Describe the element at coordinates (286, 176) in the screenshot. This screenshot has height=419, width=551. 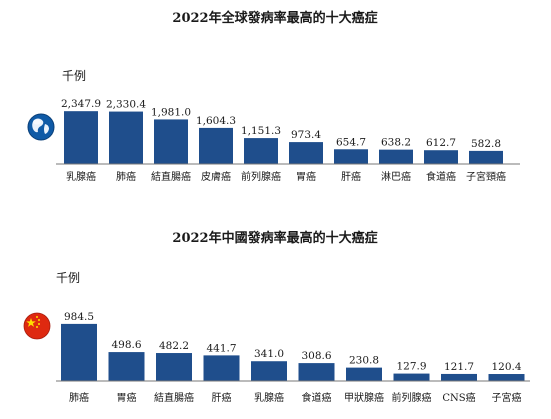
I see `category-labels: 乳腺癌 肺癌 結直腸癌 皮膚癌 前列腺癌 胃癌 肝癌 淋巴癌 食道癌 子宮頸癌` at that location.